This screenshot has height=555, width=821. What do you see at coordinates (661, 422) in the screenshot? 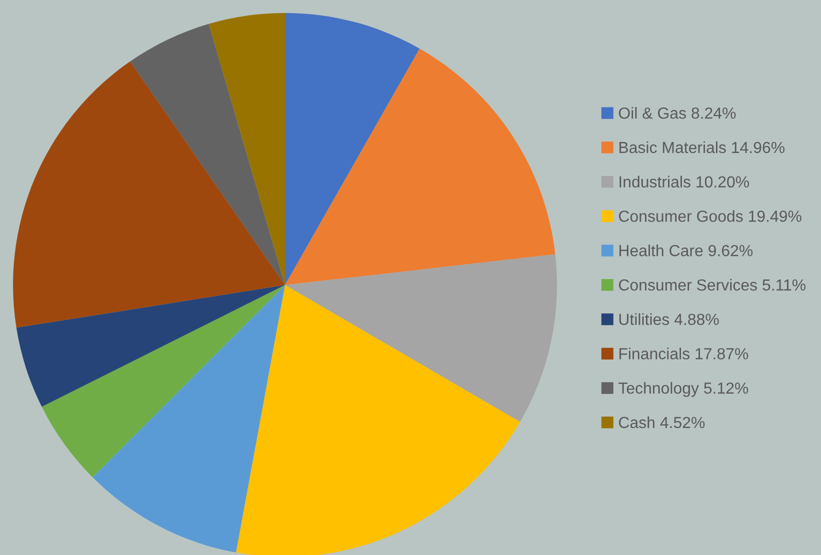
I see `legend-label: Cash 4.52%` at bounding box center [661, 422].